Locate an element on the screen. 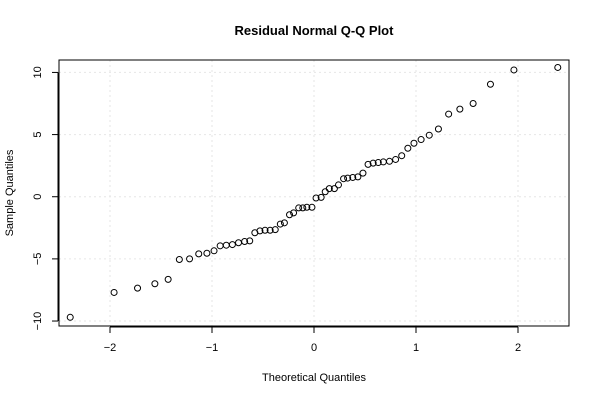  y-tick-label-0: −10 is located at coordinates (38, 321).